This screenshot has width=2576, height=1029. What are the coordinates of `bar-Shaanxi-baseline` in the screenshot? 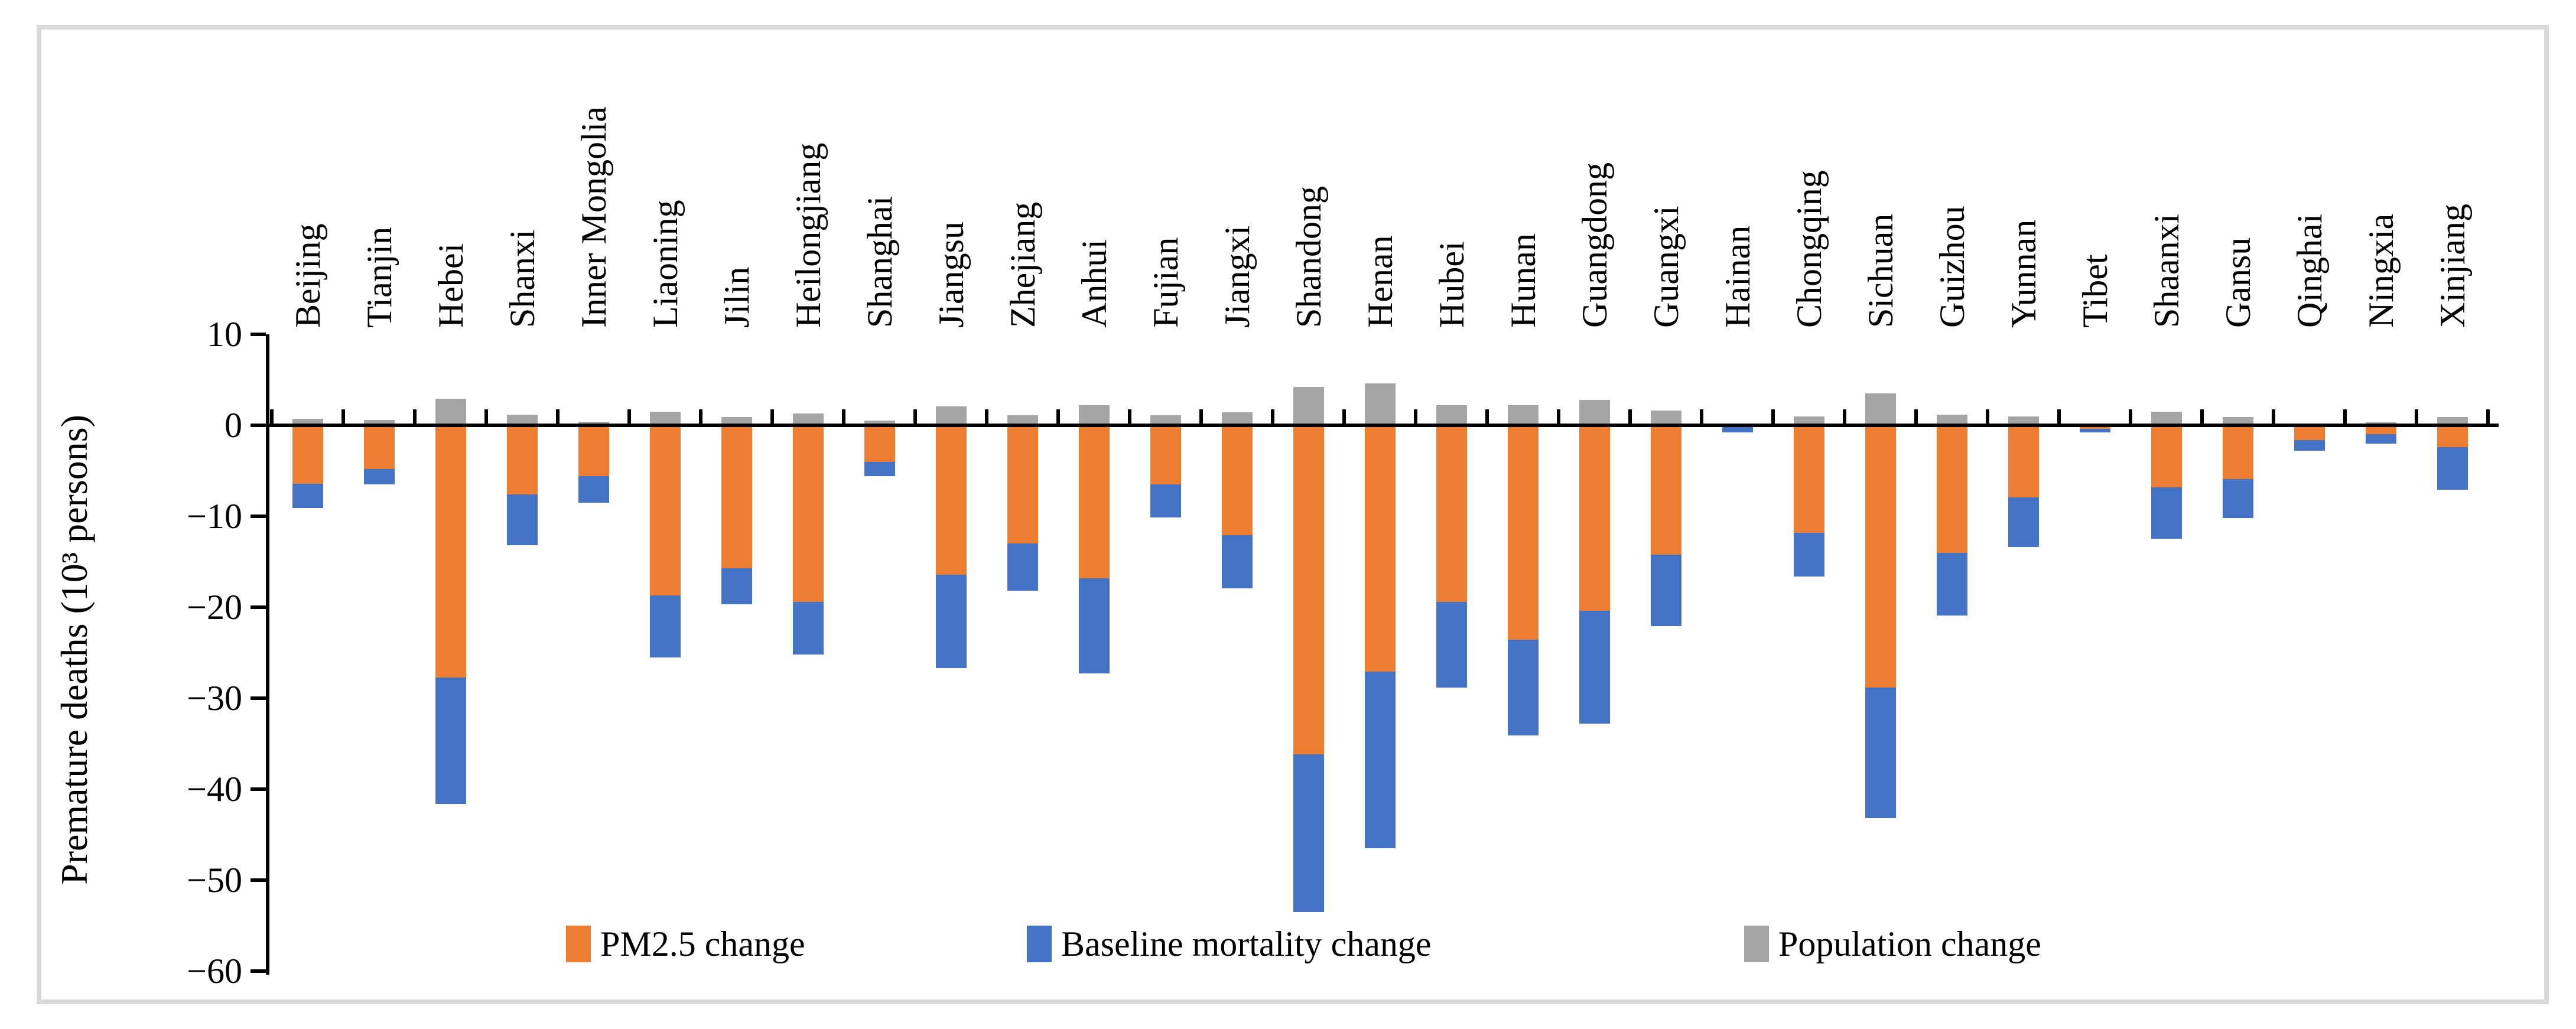 It's located at (2166, 513).